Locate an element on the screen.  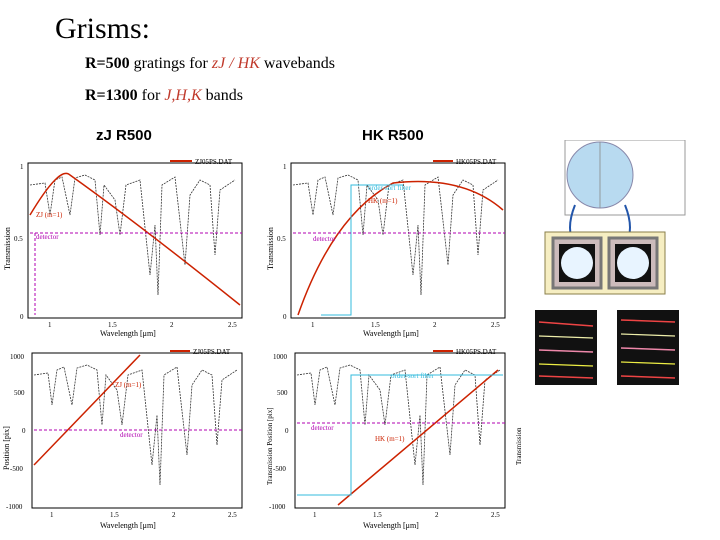
y-axis-label: Transmission Position [pix] is located at coordinates (270, 446).